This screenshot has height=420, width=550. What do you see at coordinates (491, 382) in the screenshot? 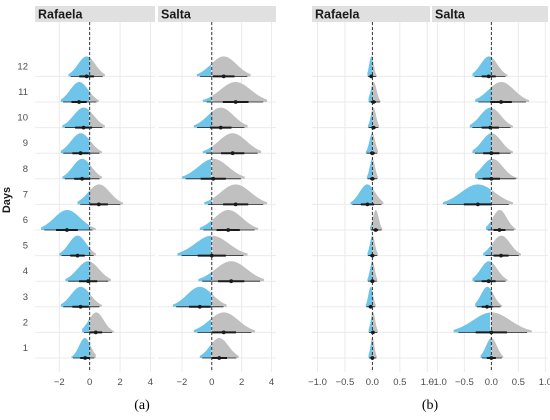
I see `x-tick-label: 0.0` at bounding box center [491, 382].